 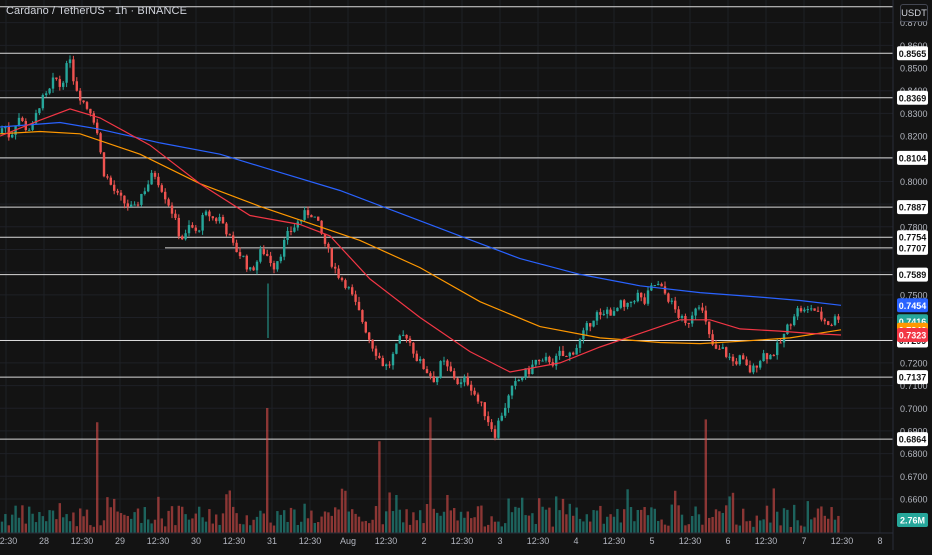 I want to click on currency-badge: USDT, so click(x=914, y=13).